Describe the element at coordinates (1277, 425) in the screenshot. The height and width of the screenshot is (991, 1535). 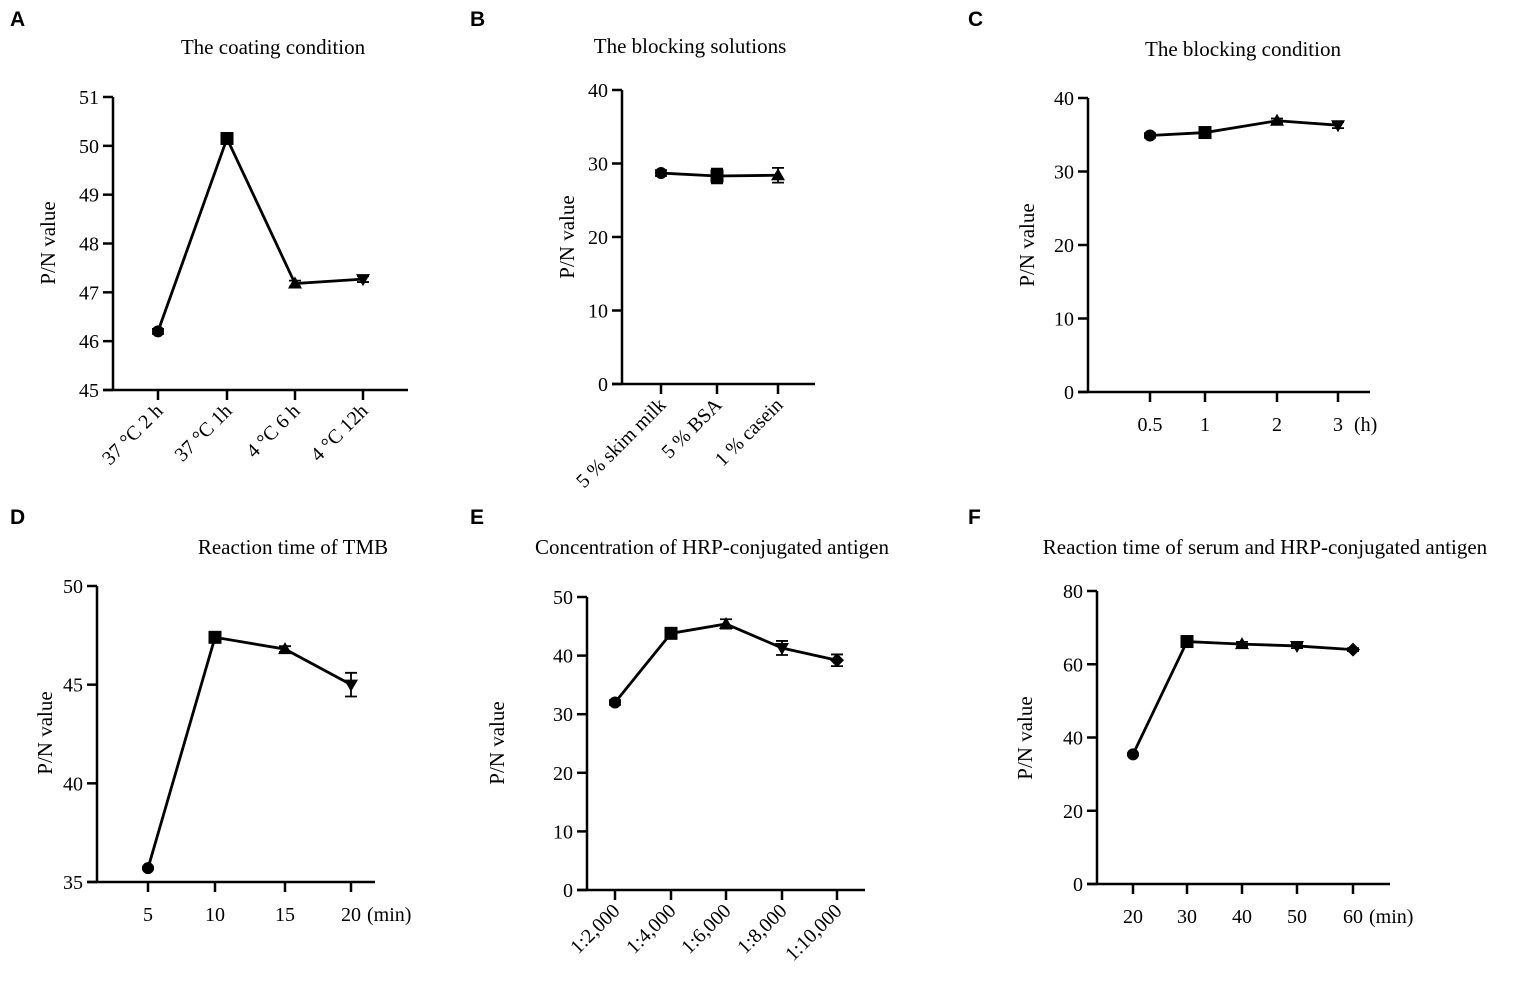
I see `x-tick-label: 2` at that location.